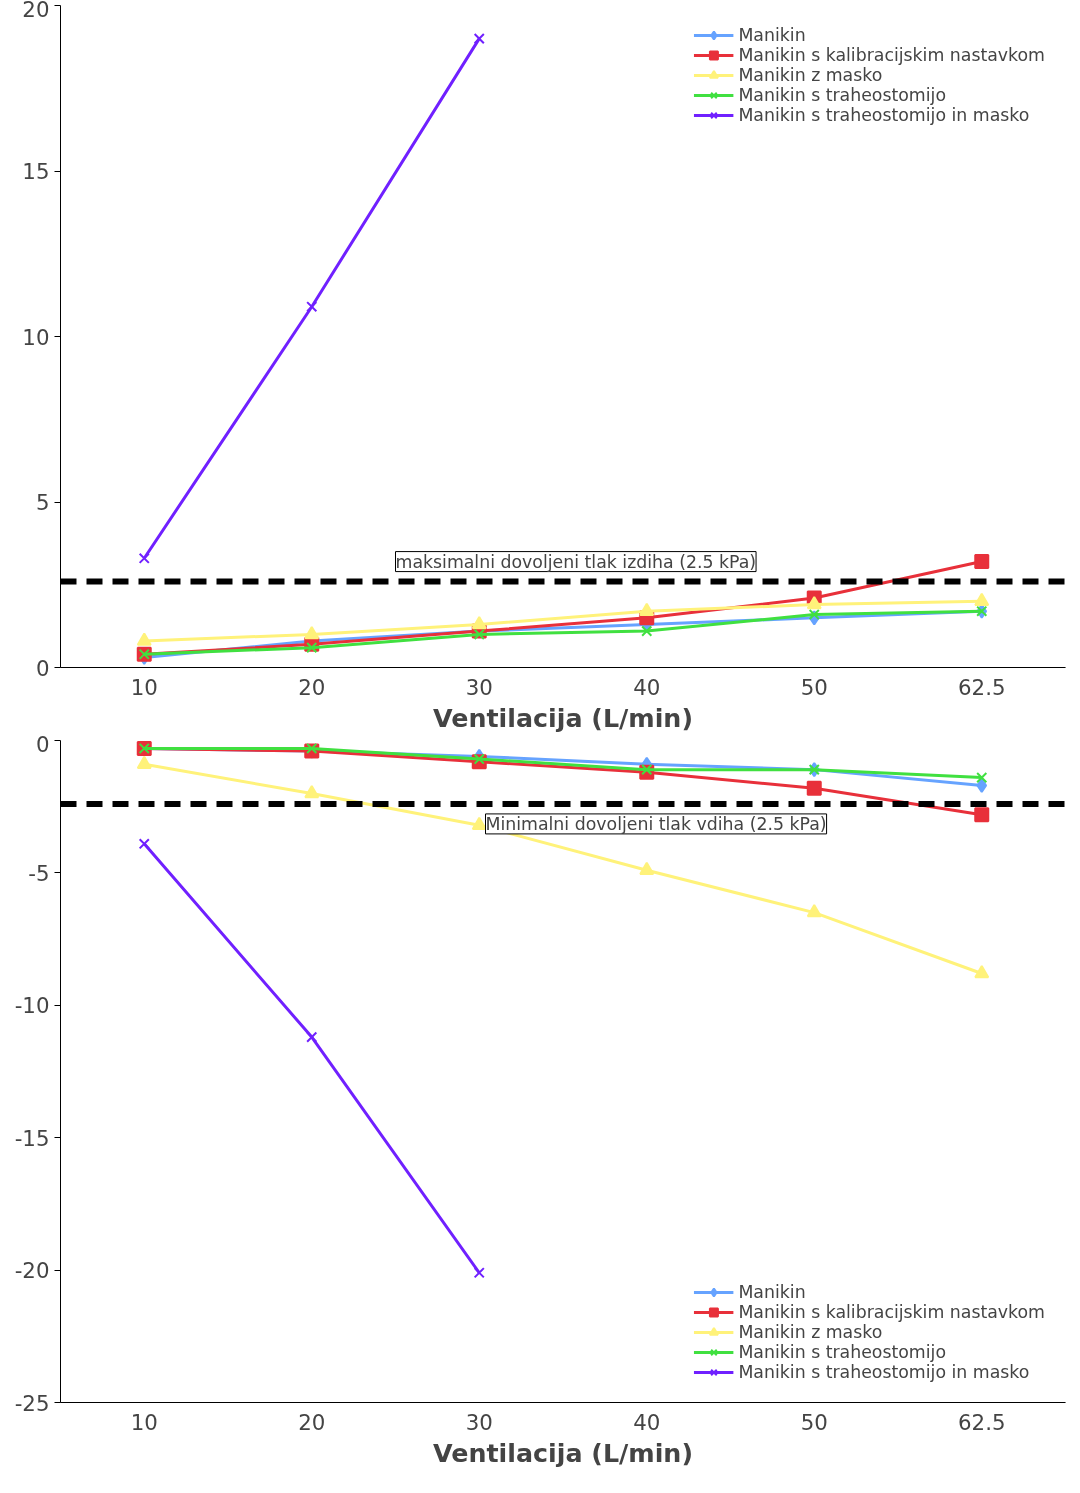 The height and width of the screenshot is (1493, 1080). I want to click on y-tick-label: -25, so click(32, 1403).